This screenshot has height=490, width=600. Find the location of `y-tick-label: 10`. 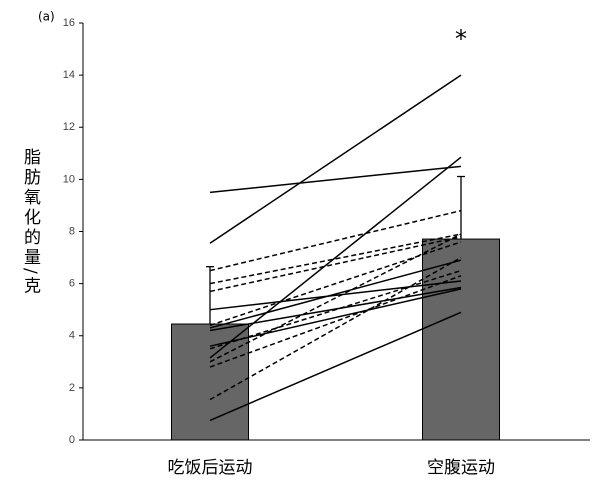

y-tick-label: 10 is located at coordinates (69, 179).